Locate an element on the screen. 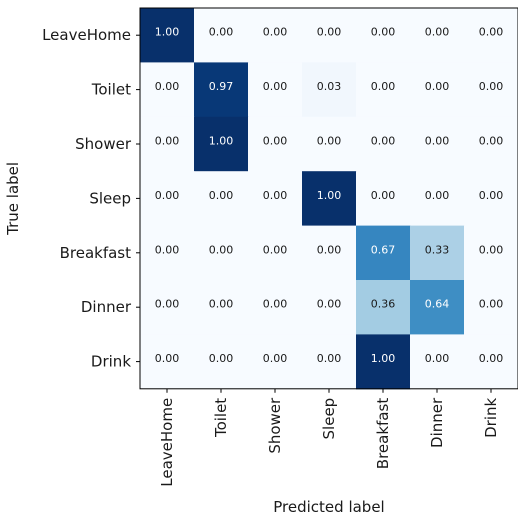  x-tick-label: Drink is located at coordinates (491, 417).